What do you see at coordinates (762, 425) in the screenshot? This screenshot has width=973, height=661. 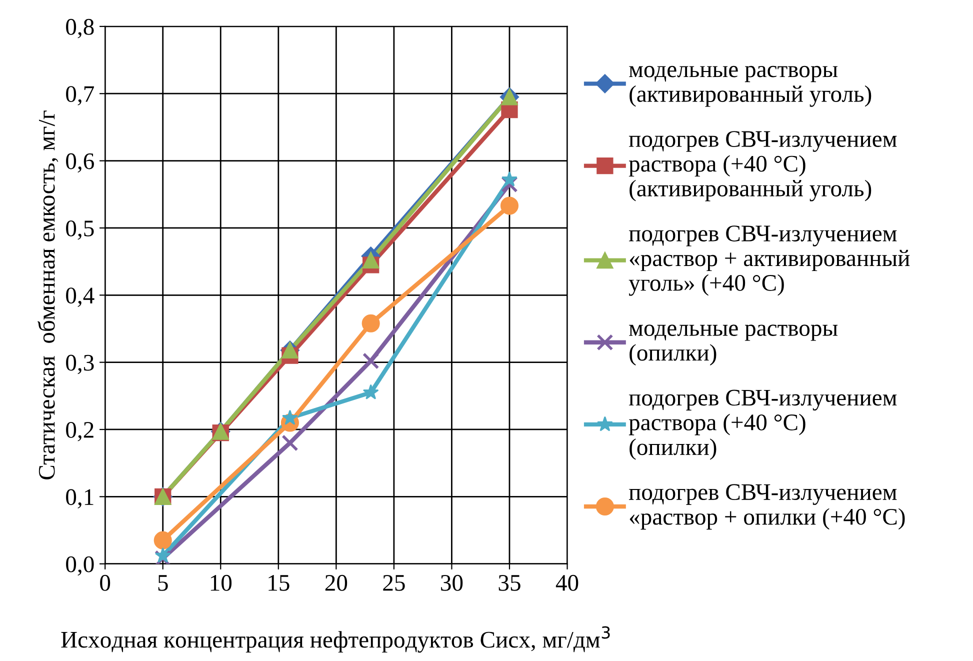 I see `legend-label: подогрев СВЧ-излучением раствора (+40 °С) (опилки)` at bounding box center [762, 425].